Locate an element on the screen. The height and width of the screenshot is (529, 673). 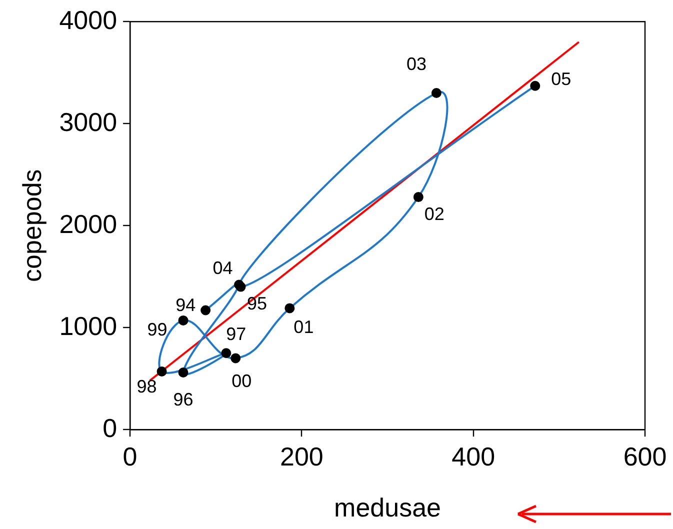
y-tick-label: 3000 is located at coordinates (88, 121).